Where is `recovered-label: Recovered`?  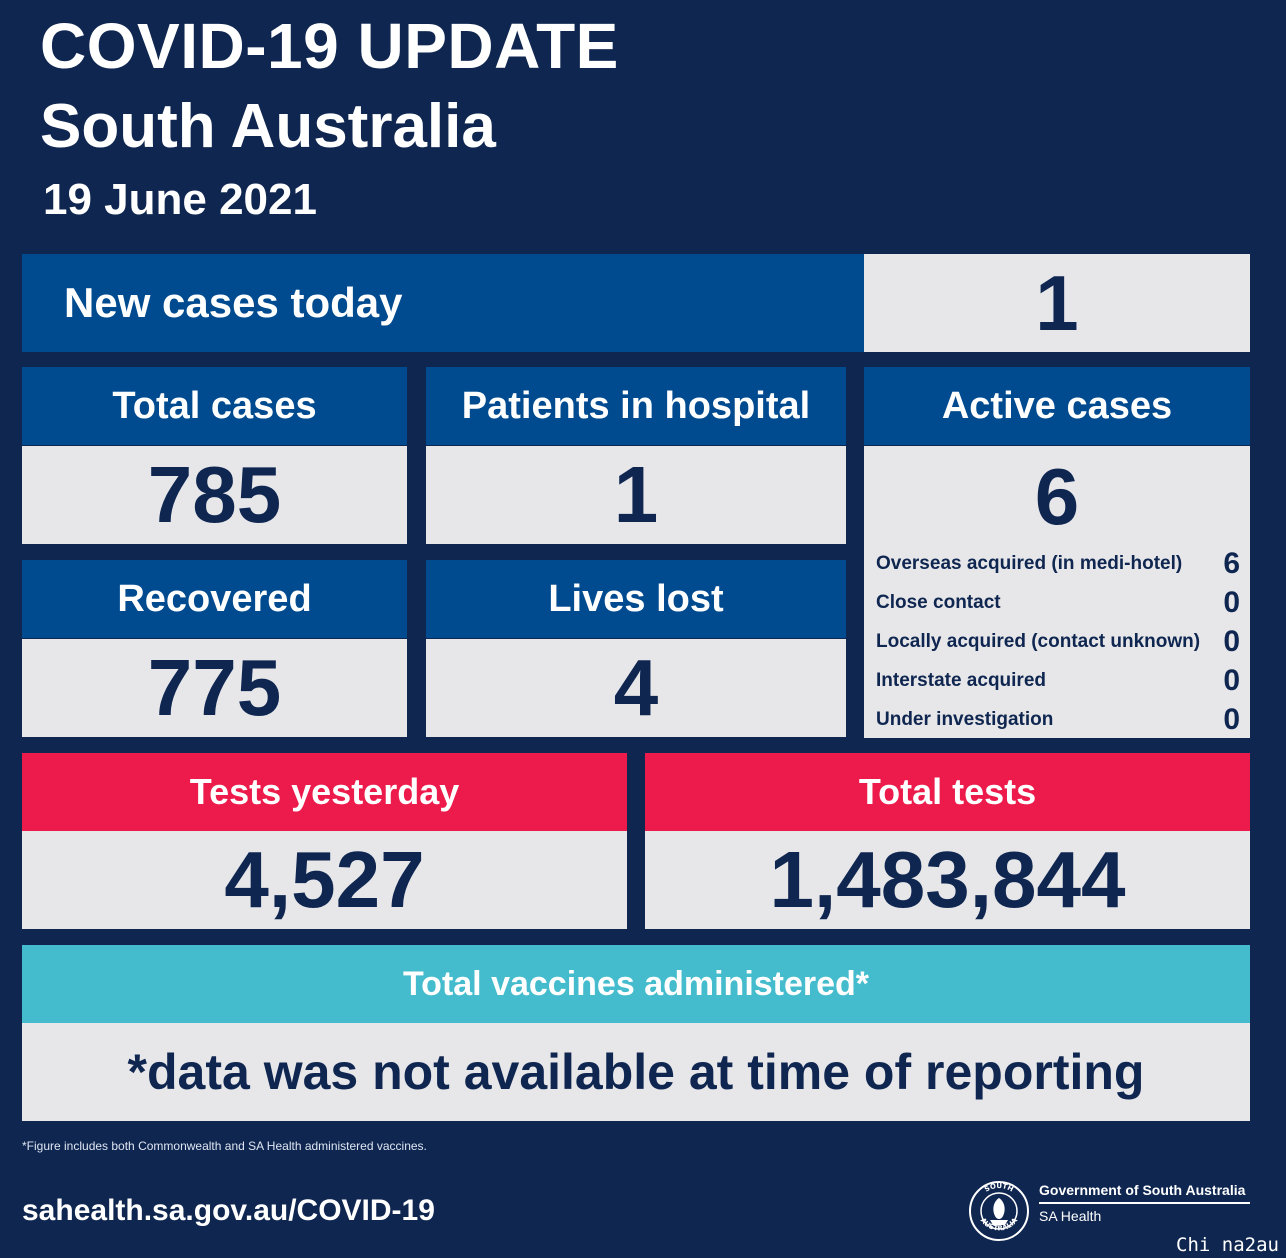
recovered-label: Recovered is located at coordinates (214, 599).